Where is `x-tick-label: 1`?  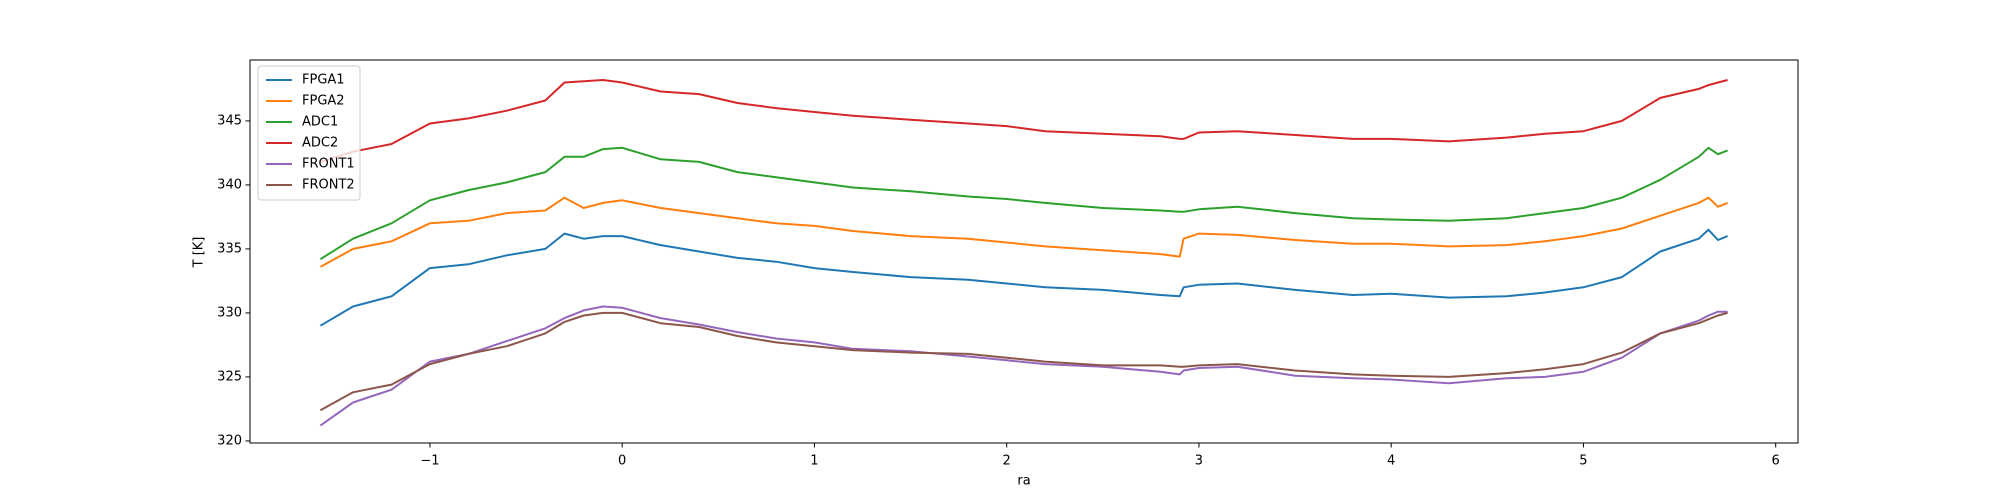
x-tick-label: 1 is located at coordinates (814, 461).